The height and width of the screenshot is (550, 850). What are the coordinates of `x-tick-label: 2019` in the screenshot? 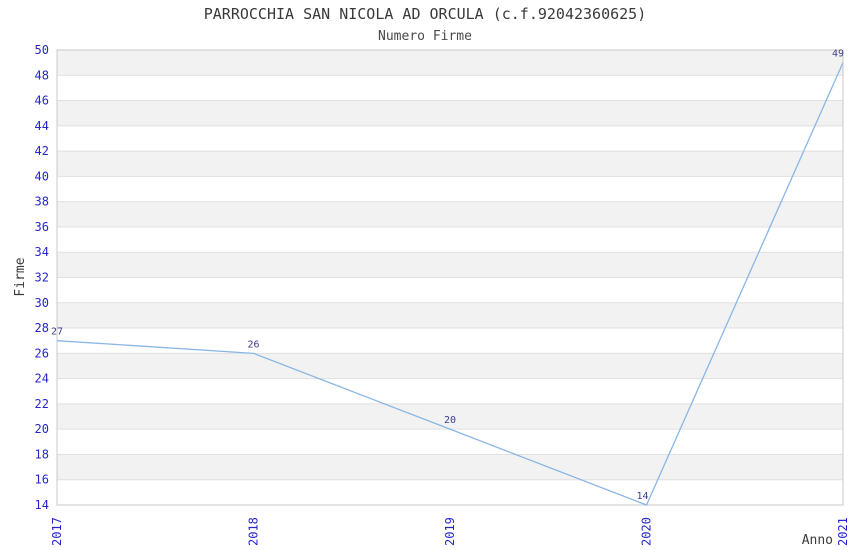 It's located at (450, 531).